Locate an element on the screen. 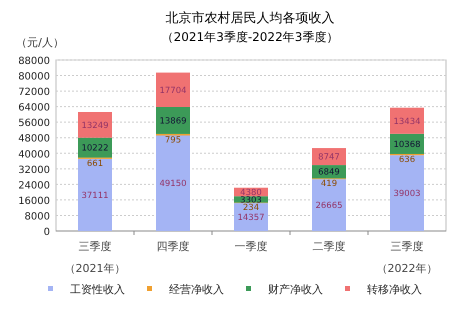  data-label: 14357 is located at coordinates (251, 218).